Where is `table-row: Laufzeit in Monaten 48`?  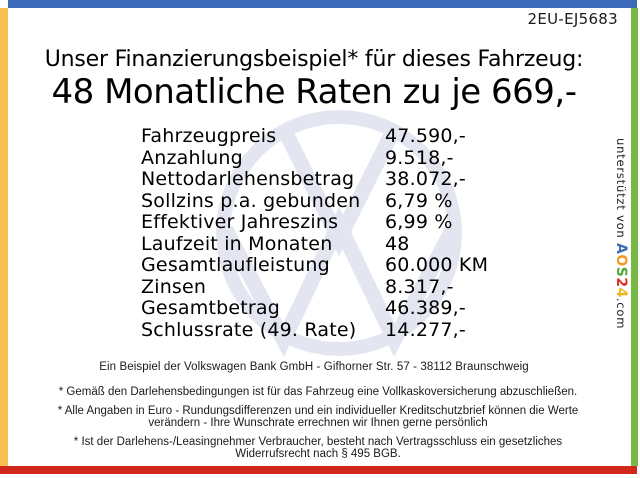
table-row: Laufzeit in Monaten 48 is located at coordinates (314, 244).